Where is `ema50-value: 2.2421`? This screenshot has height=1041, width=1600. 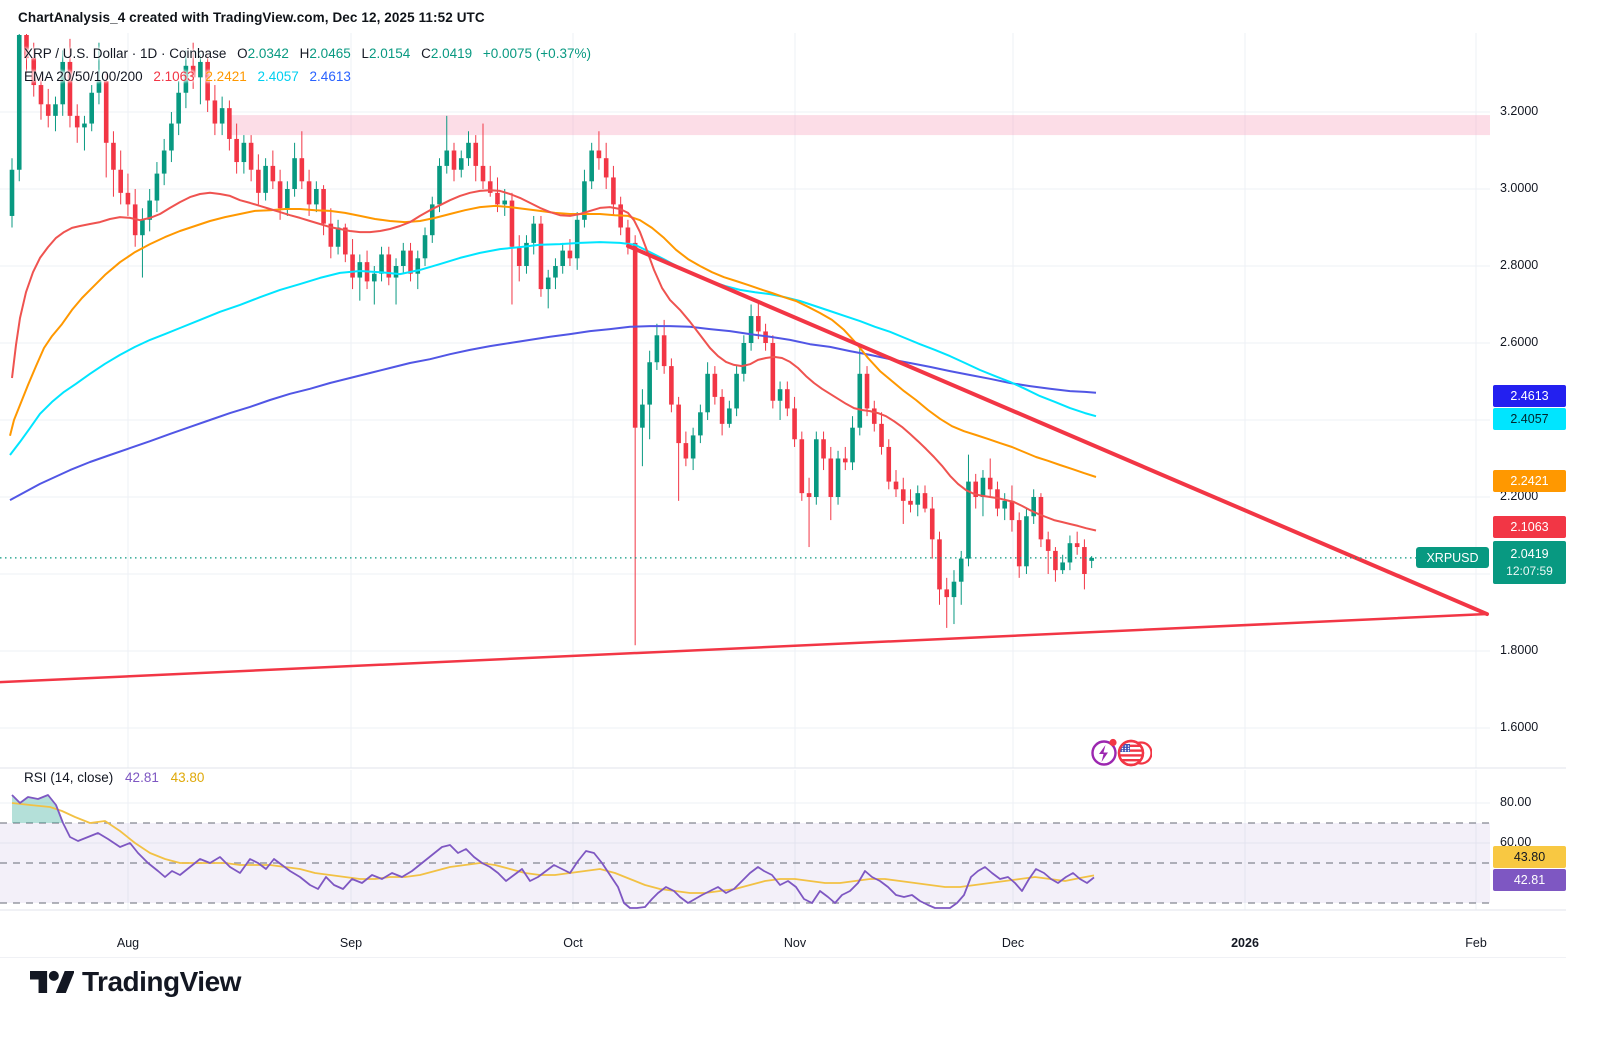
ema50-value: 2.2421 is located at coordinates (226, 76).